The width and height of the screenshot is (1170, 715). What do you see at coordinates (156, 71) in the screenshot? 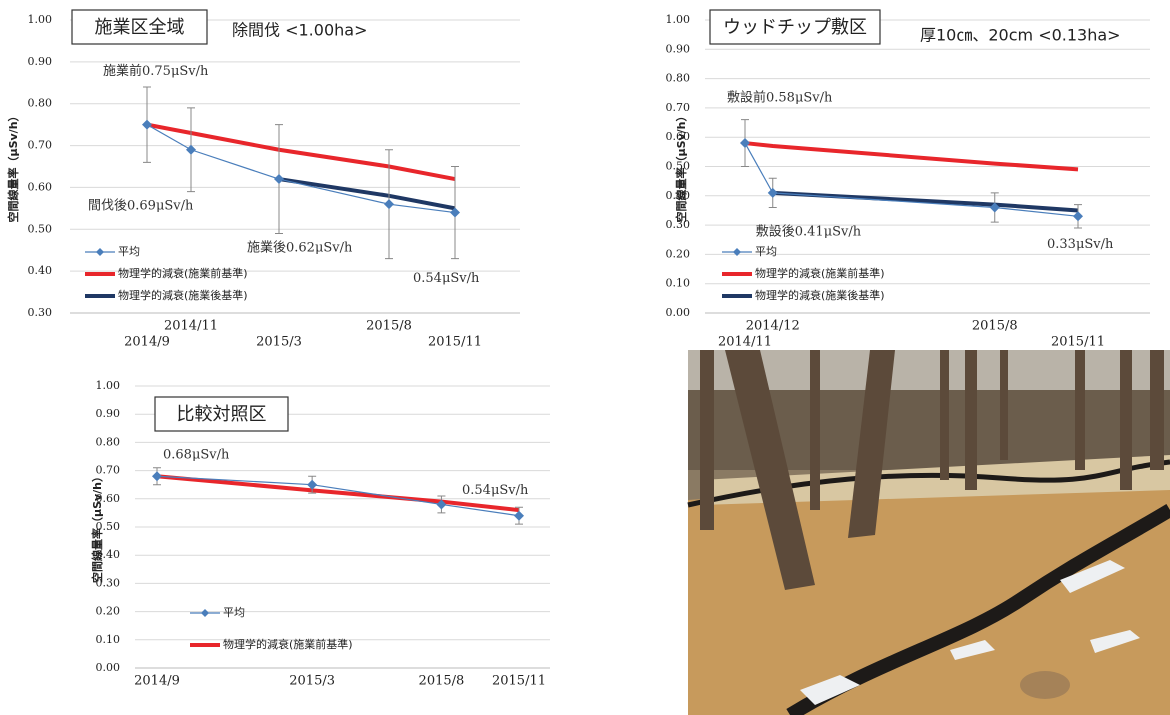
I see `value-label: 施業前0.75μSv/h` at bounding box center [156, 71].